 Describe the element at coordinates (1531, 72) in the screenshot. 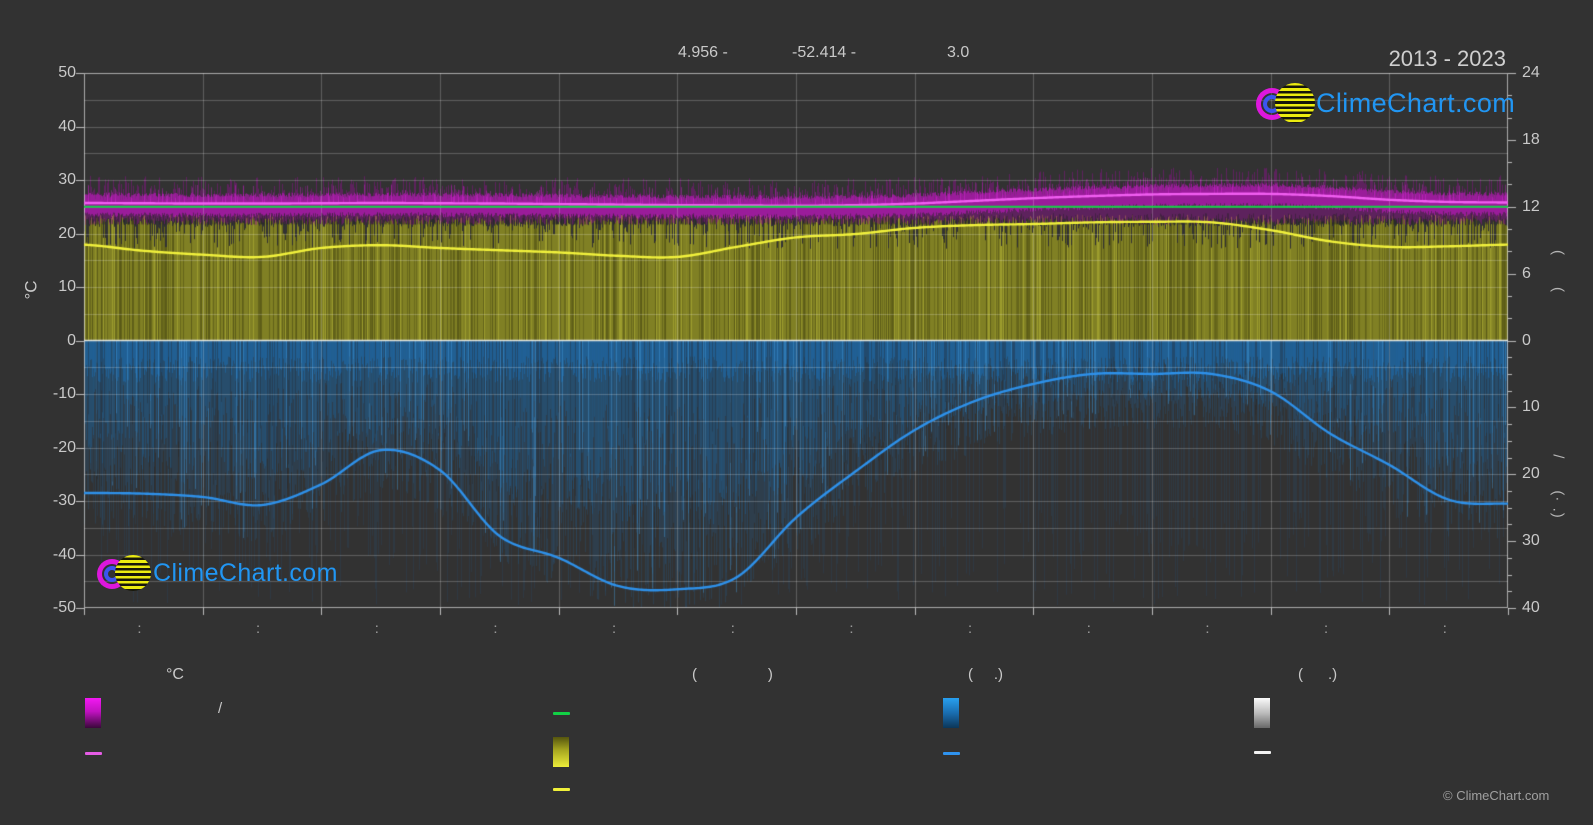

I see `right-upper-tick-24: 24` at that location.